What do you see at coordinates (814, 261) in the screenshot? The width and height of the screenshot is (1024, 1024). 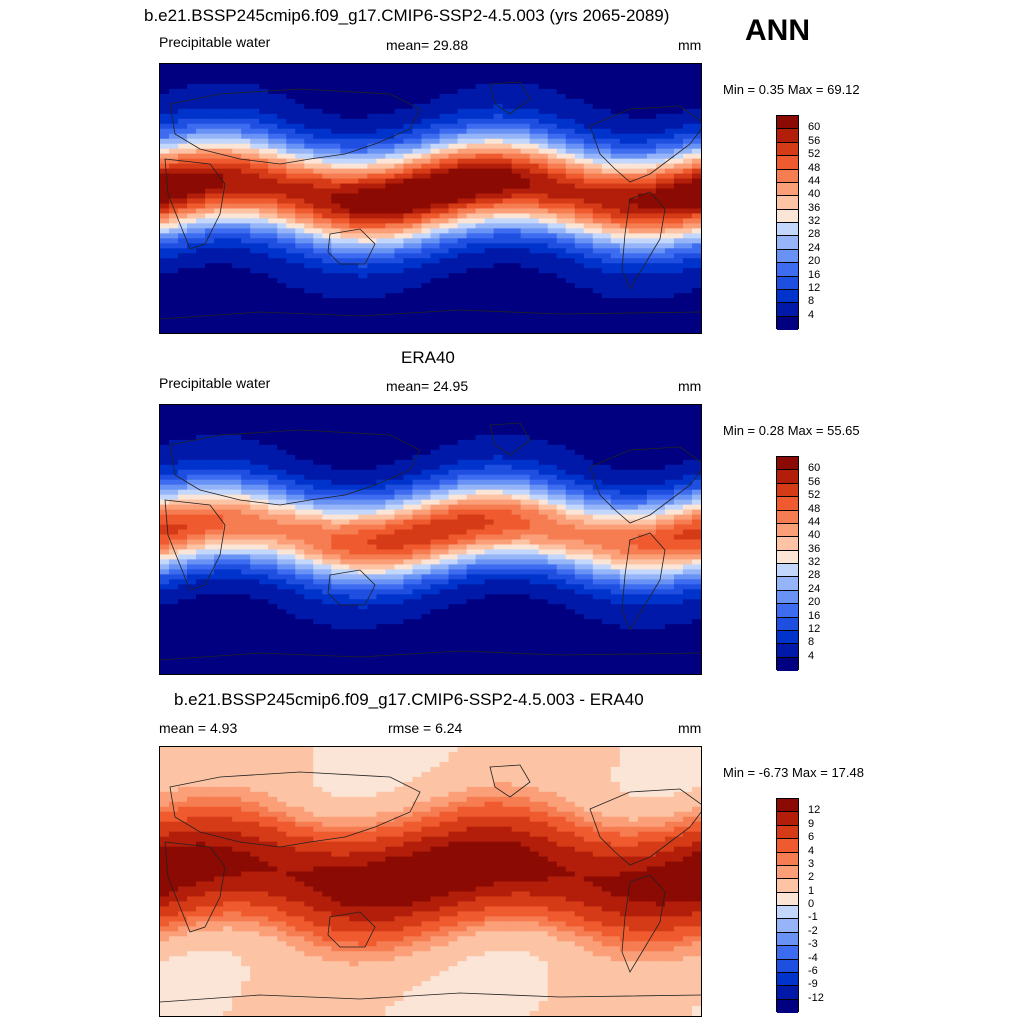 I see `colorbar-tick-label: 20` at bounding box center [814, 261].